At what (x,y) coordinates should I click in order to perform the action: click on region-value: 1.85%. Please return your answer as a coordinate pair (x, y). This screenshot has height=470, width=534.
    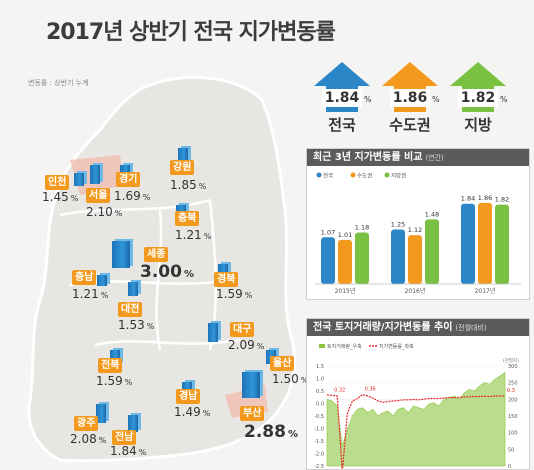
    Looking at the image, I should click on (188, 185).